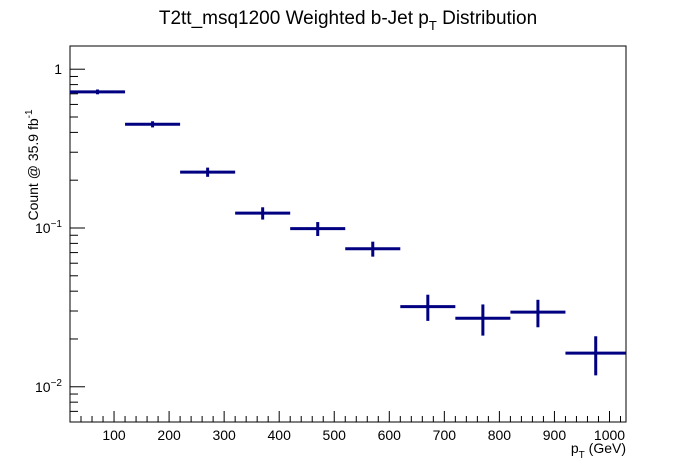  I want to click on x-axis: 100 200 300 400 500 600 700 800 900 1000, so click(347, 427).